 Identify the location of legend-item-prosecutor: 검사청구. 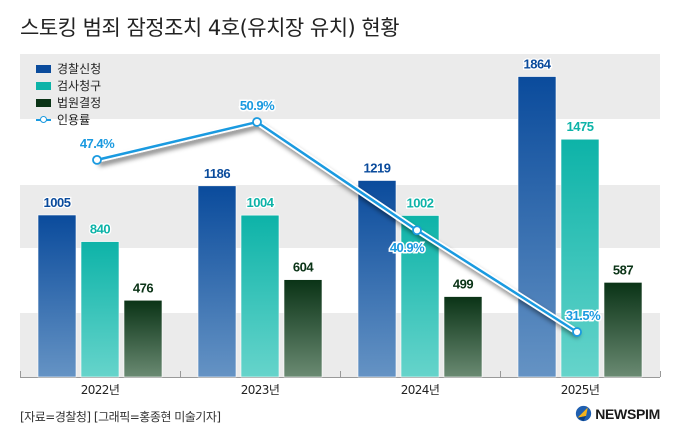
(68, 85).